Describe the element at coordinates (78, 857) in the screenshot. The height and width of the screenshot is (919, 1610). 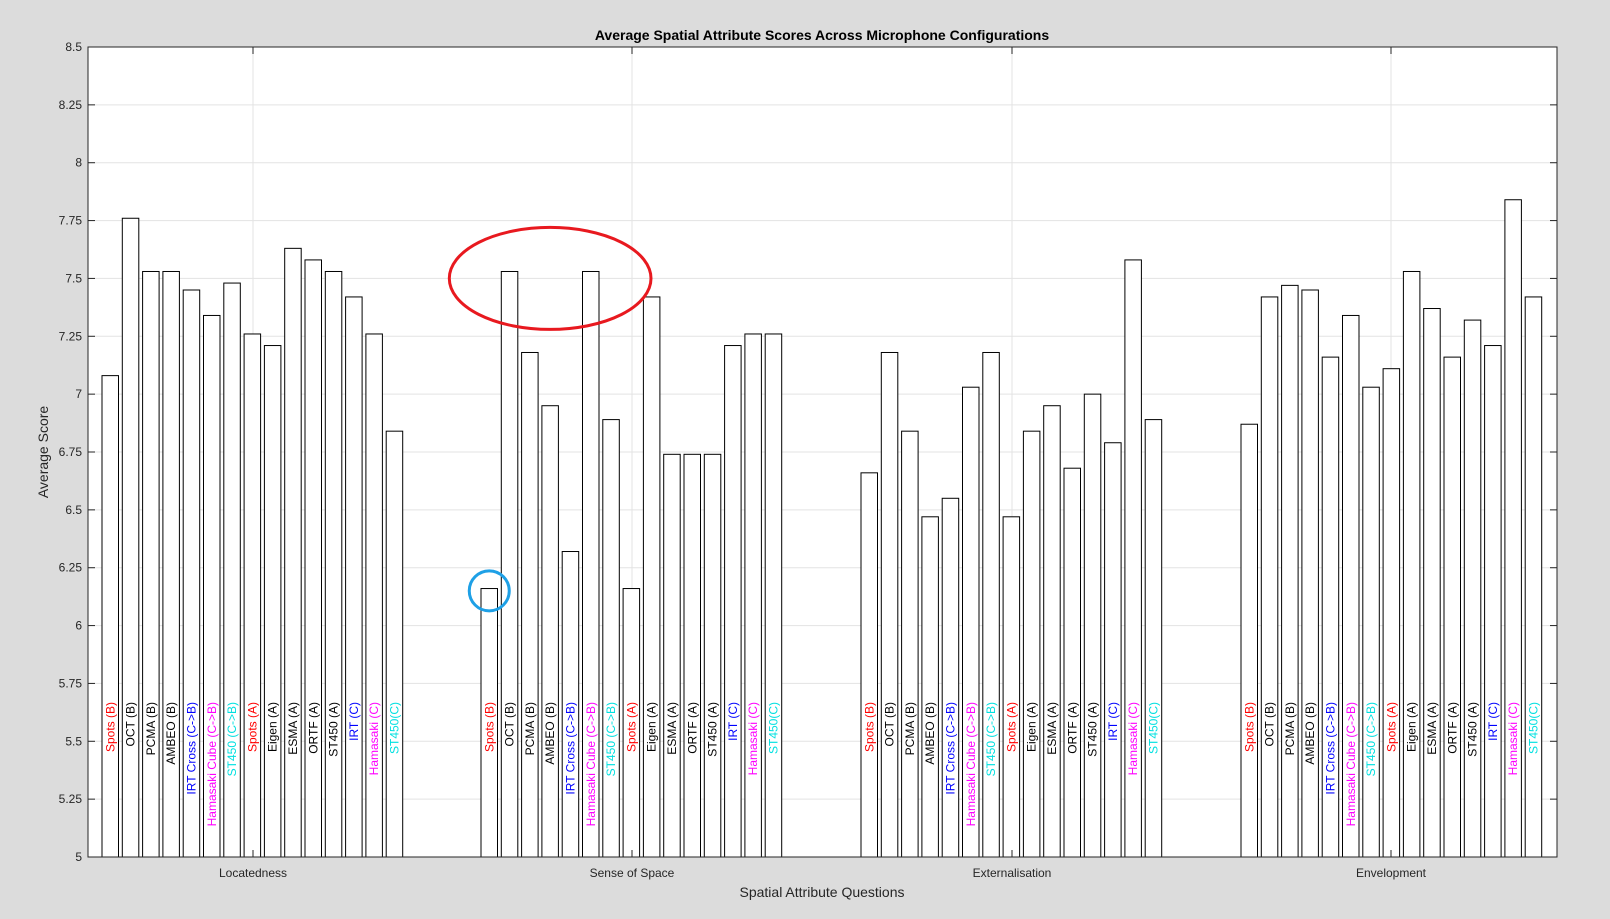
I see `y-tick-label: 5` at that location.